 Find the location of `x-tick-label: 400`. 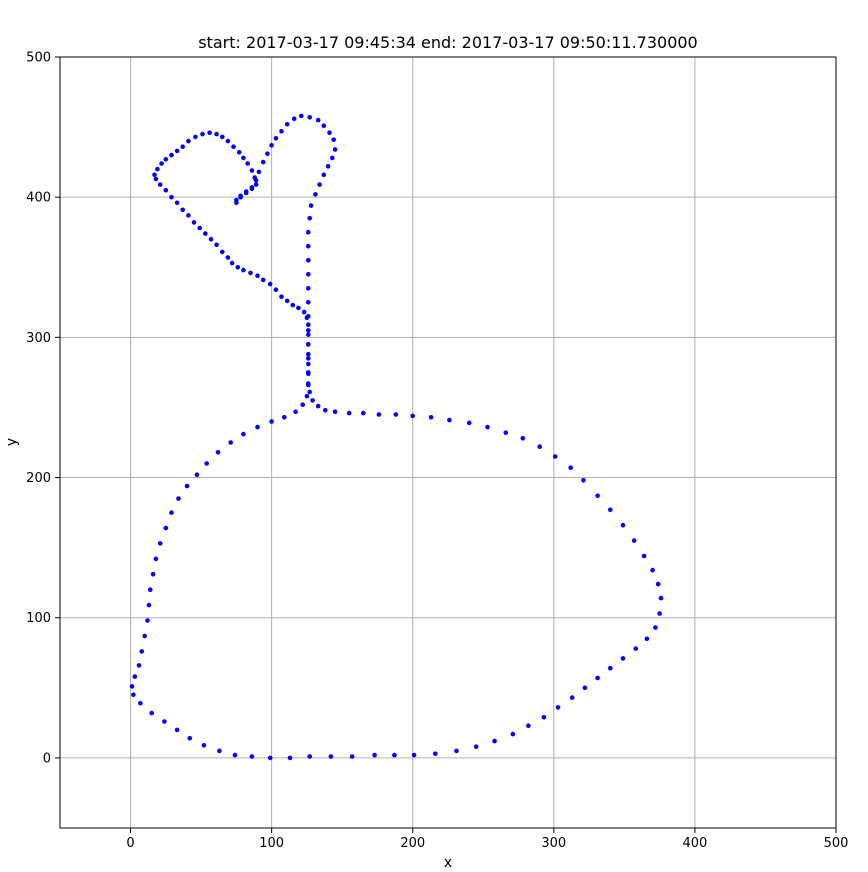

x-tick-label: 400 is located at coordinates (694, 843).